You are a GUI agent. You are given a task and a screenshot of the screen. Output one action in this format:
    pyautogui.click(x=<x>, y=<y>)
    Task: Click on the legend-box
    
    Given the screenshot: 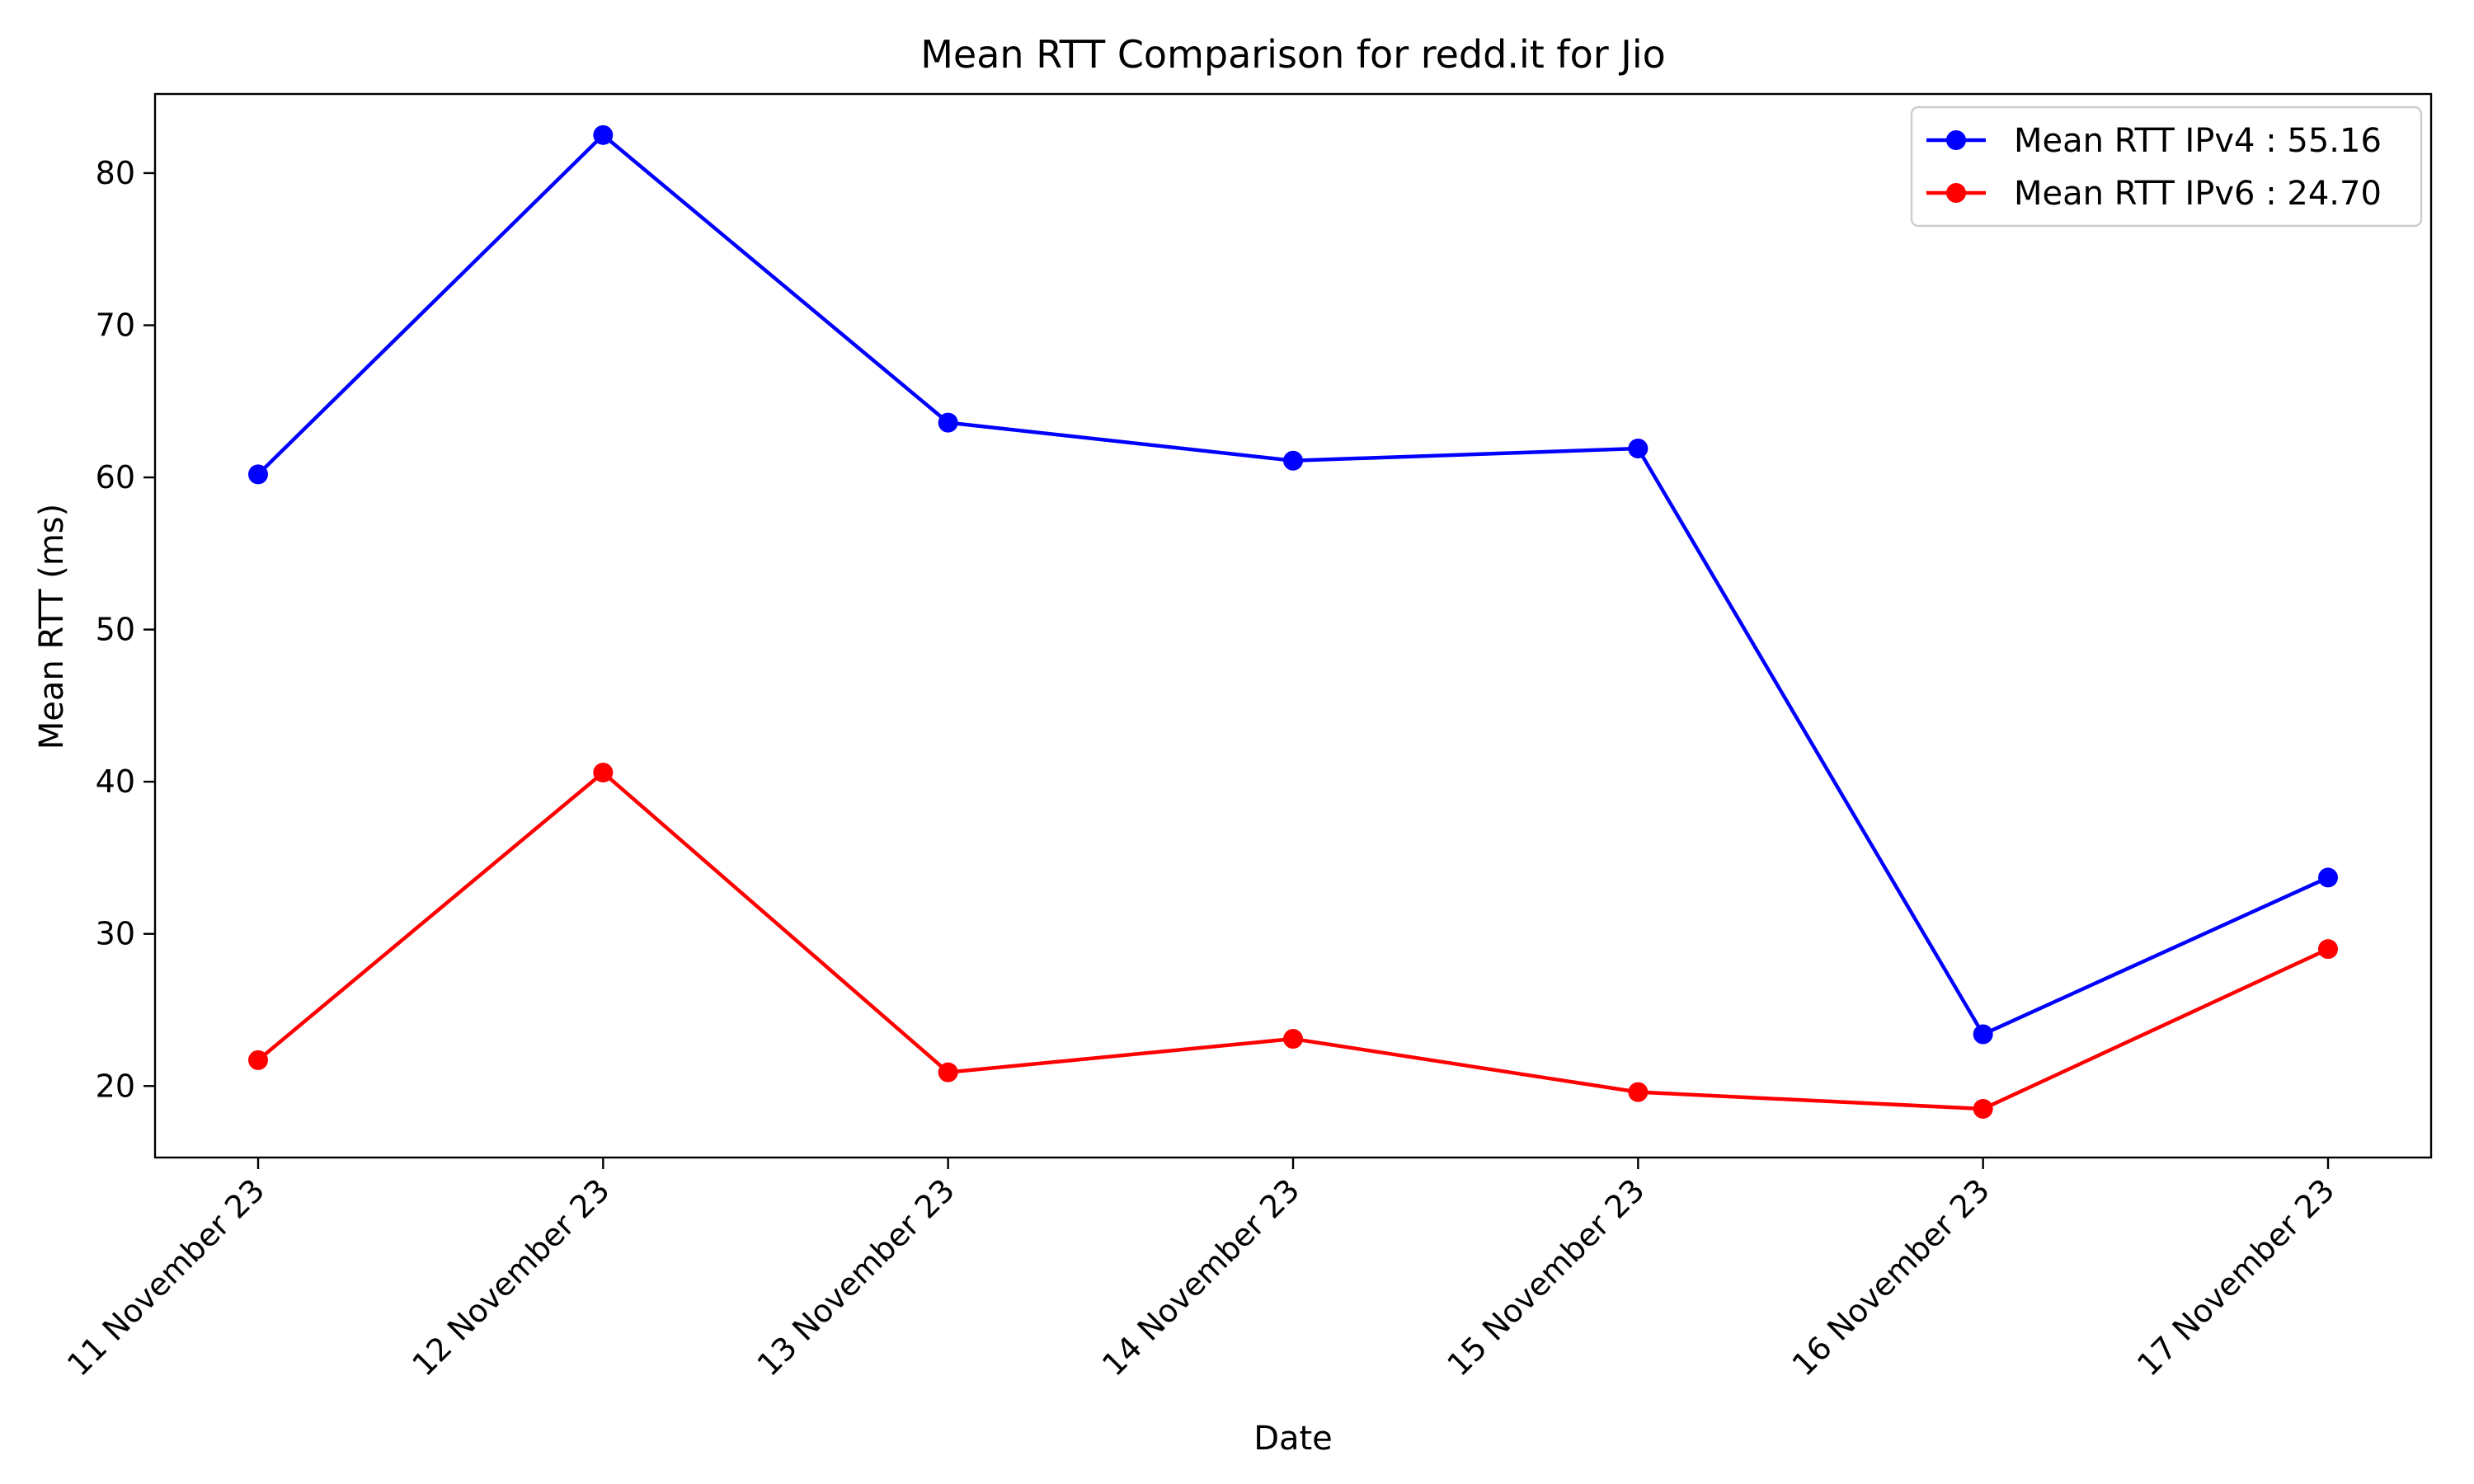 What is the action you would take?
    pyautogui.click(x=2166, y=167)
    